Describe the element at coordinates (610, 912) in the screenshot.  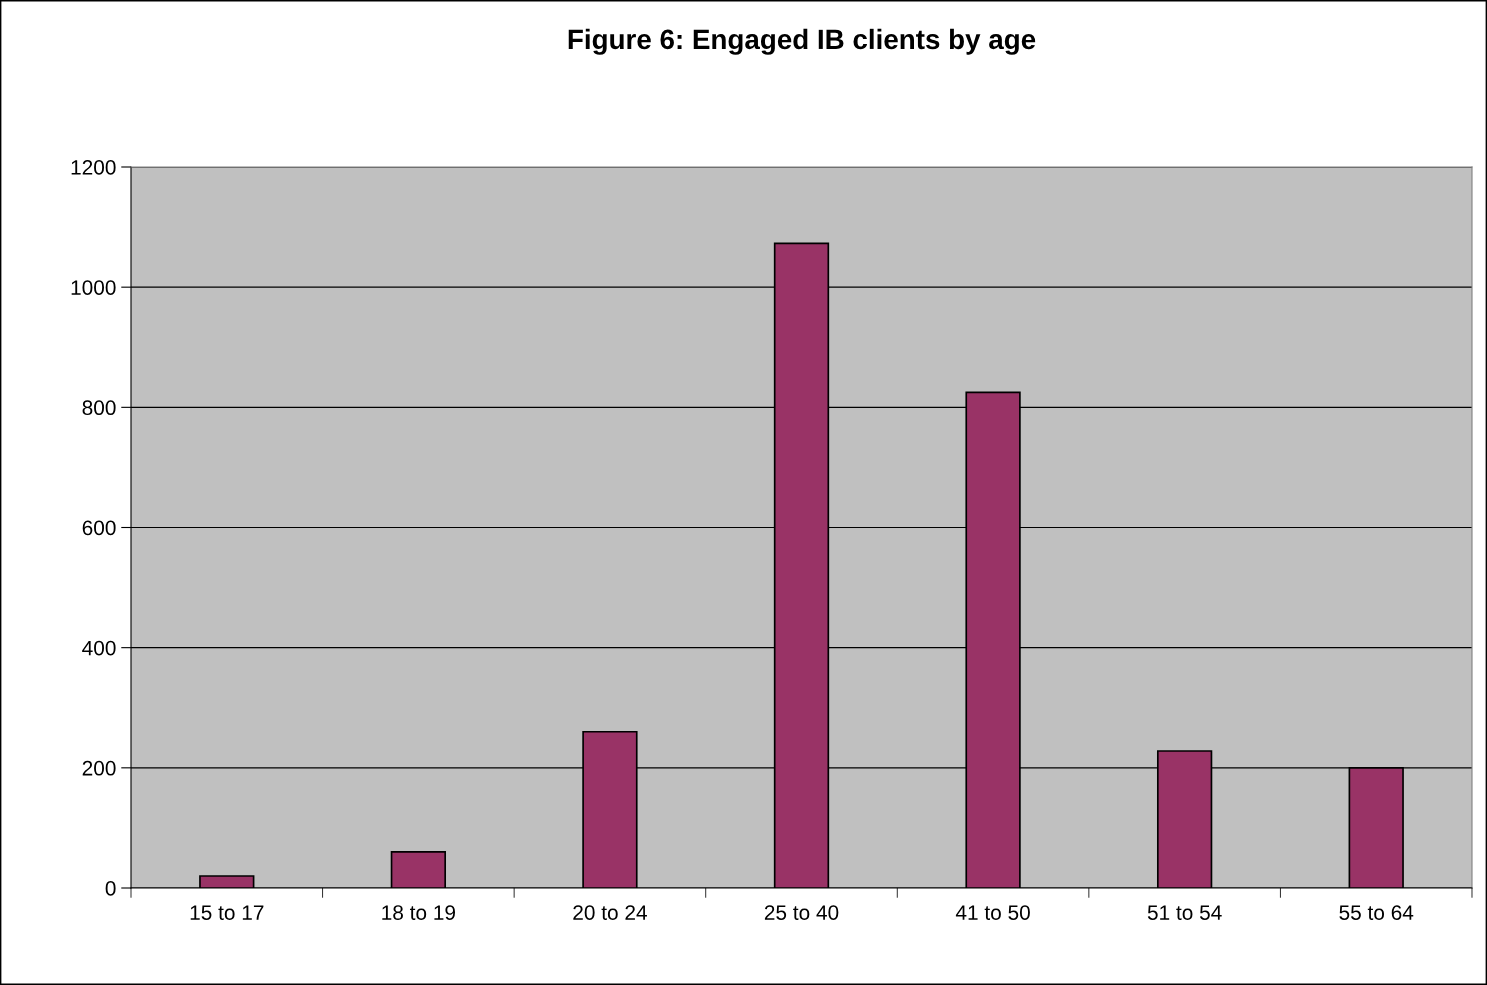
I see `x-tick-label: 20 to 24` at that location.